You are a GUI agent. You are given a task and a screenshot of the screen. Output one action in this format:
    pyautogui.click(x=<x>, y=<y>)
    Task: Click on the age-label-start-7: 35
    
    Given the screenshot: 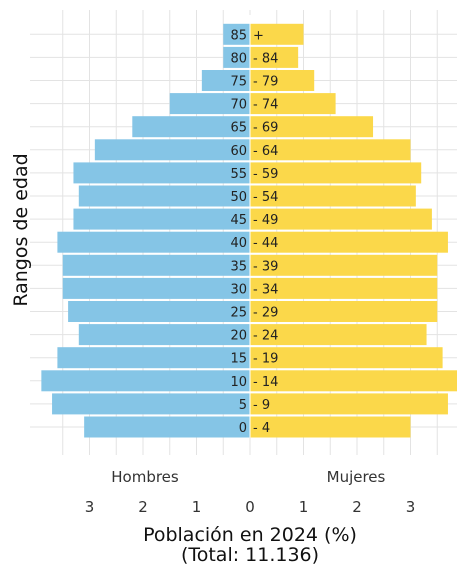 What is the action you would take?
    pyautogui.click(x=238, y=266)
    